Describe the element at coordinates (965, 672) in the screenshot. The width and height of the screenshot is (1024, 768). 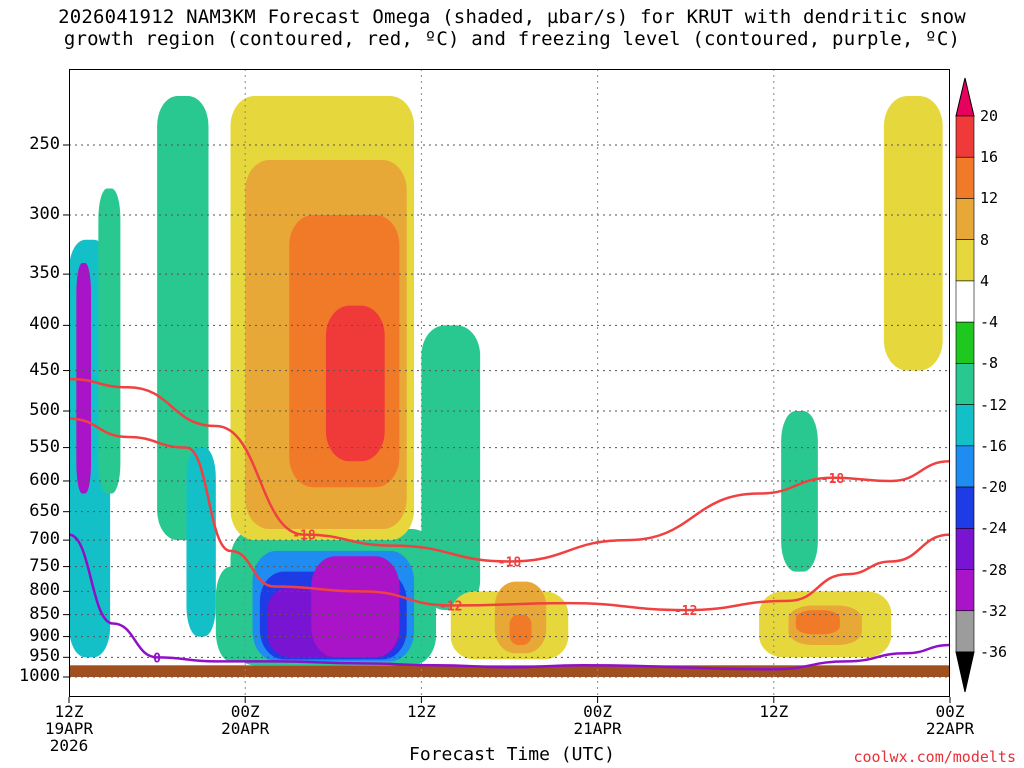
I see `colorbar-bottom-arrow` at that location.